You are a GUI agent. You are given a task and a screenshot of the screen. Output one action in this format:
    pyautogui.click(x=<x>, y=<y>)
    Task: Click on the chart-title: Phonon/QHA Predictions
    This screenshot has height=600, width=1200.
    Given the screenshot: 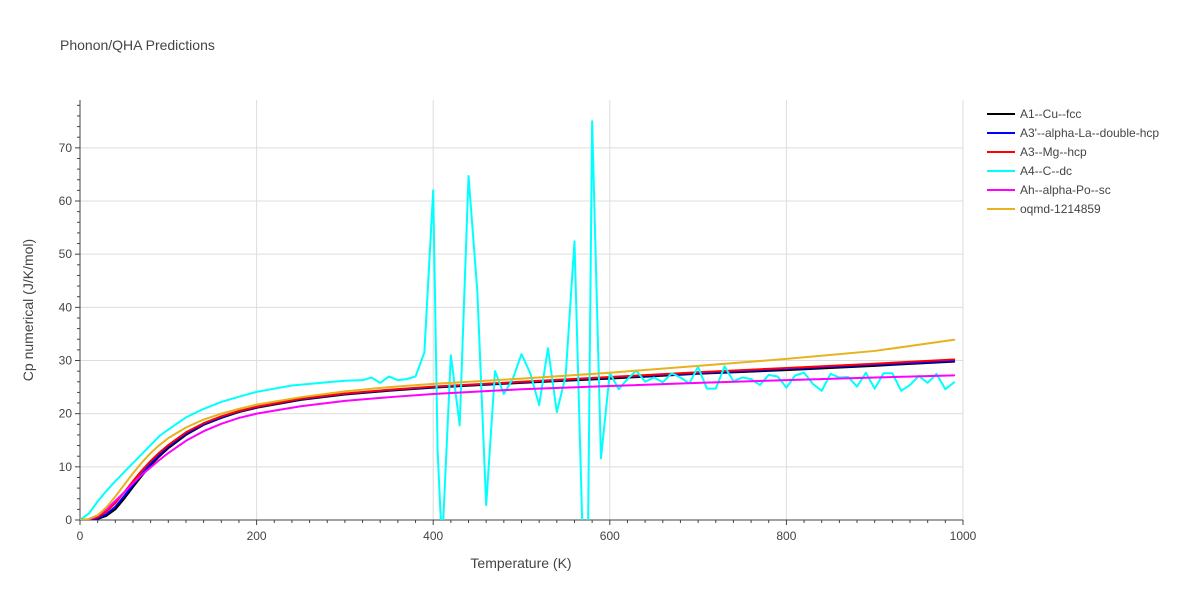 What is the action you would take?
    pyautogui.click(x=137, y=45)
    